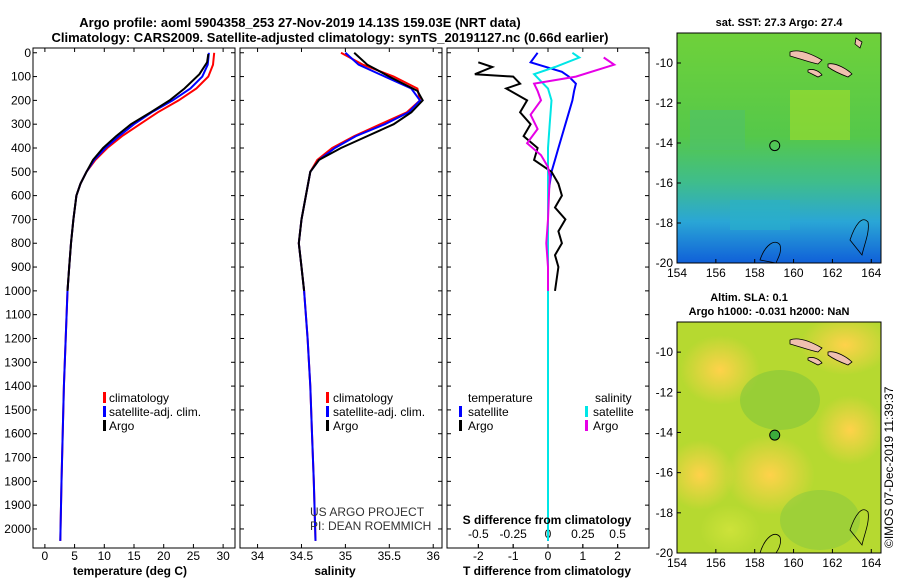 The height and width of the screenshot is (580, 900). What do you see at coordinates (571, 173) in the screenshot?
I see `series-line-s-argo` at bounding box center [571, 173].